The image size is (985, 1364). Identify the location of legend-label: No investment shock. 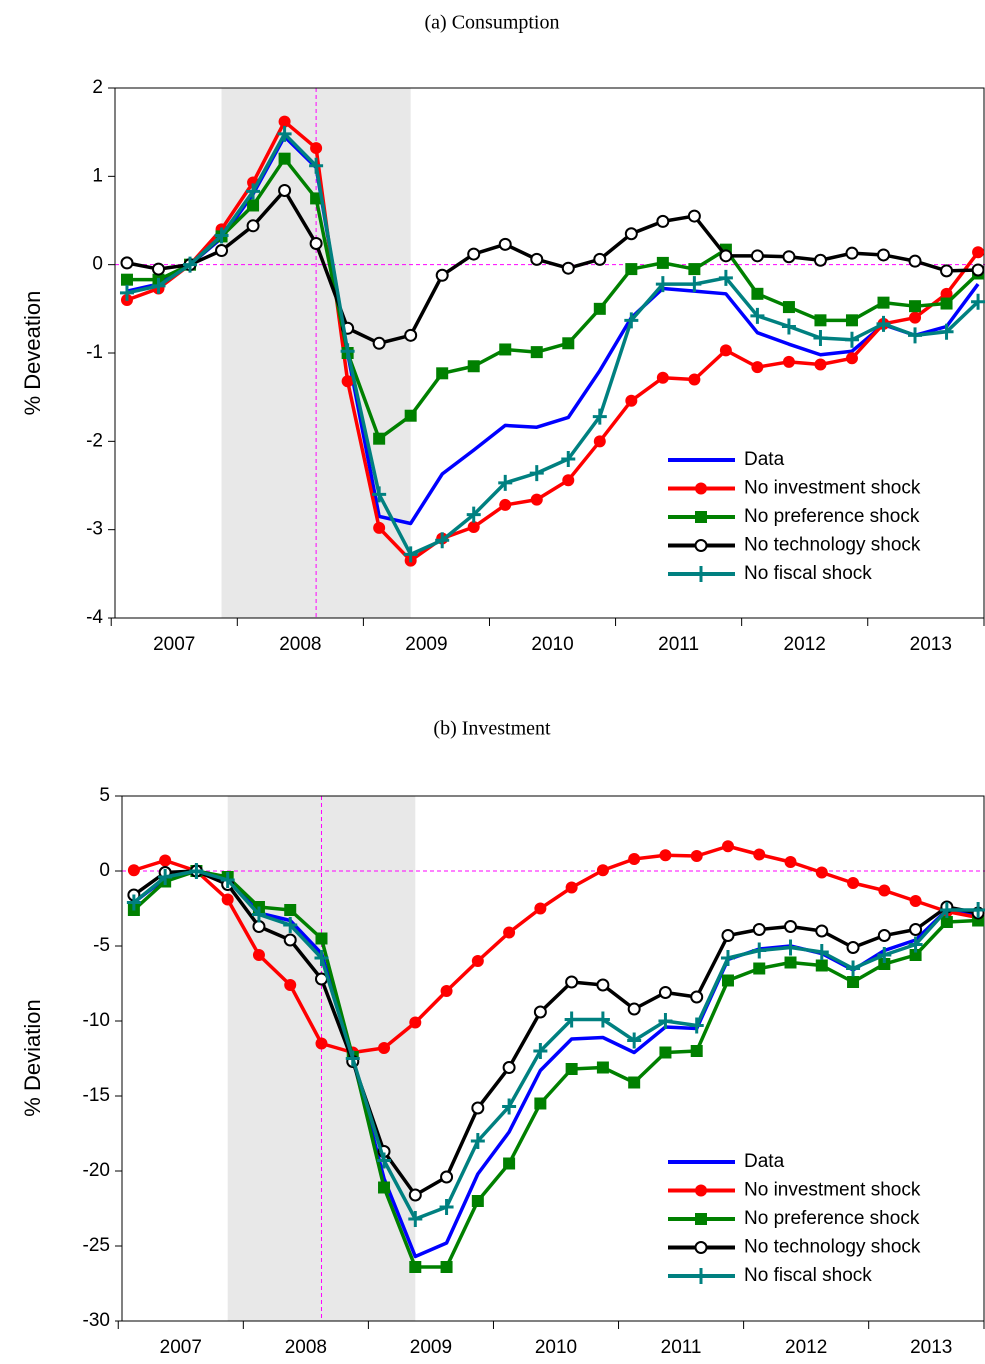
(832, 1190).